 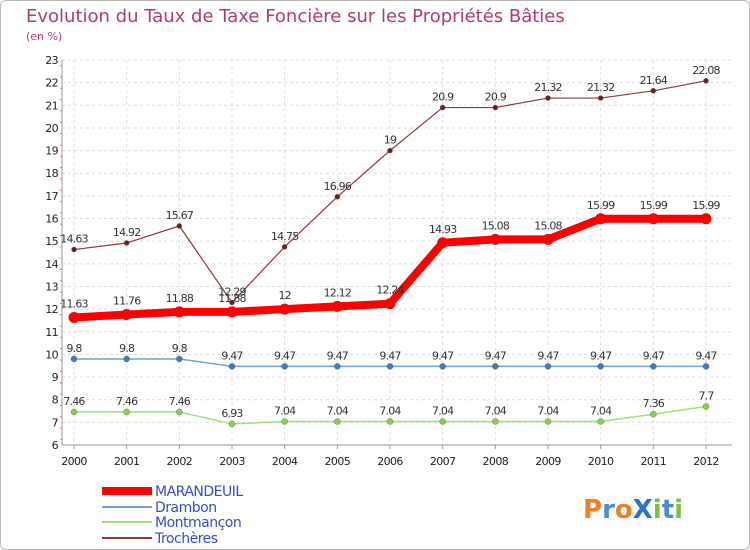 I want to click on data-label-trochres: 15.67, so click(x=180, y=215).